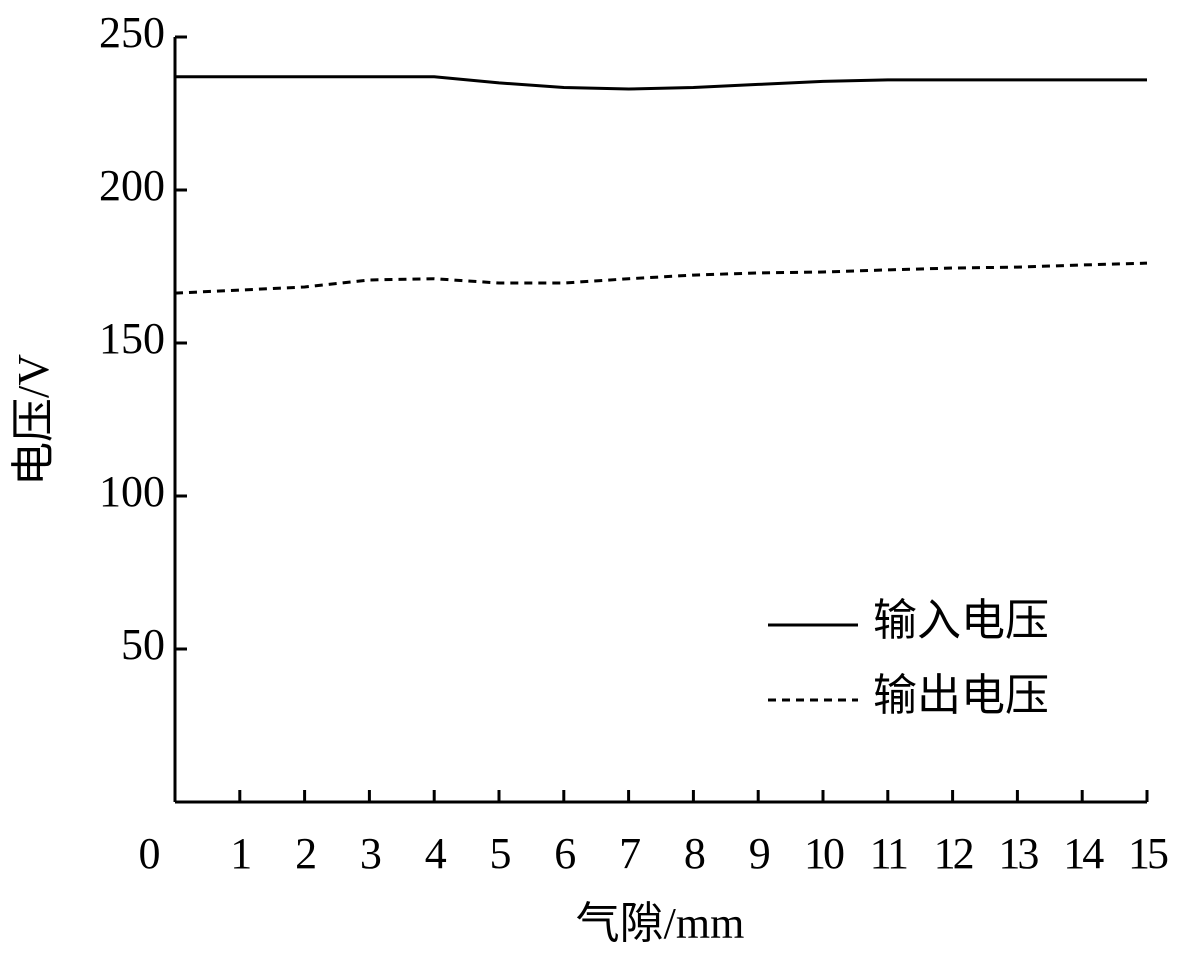 The height and width of the screenshot is (966, 1182). What do you see at coordinates (240, 853) in the screenshot?
I see `x-tick-label: 1` at bounding box center [240, 853].